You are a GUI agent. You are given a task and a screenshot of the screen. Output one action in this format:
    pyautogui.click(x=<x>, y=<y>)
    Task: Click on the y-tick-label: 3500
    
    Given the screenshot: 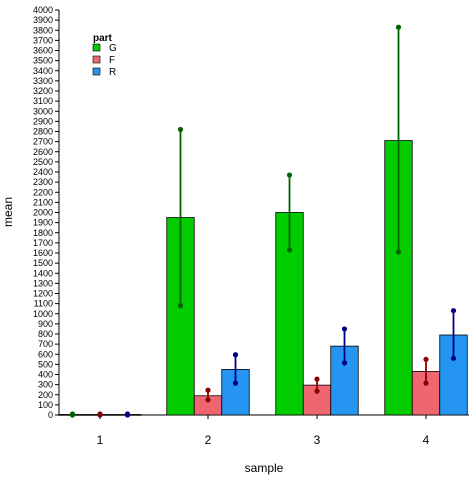 What is the action you would take?
    pyautogui.click(x=43, y=61)
    